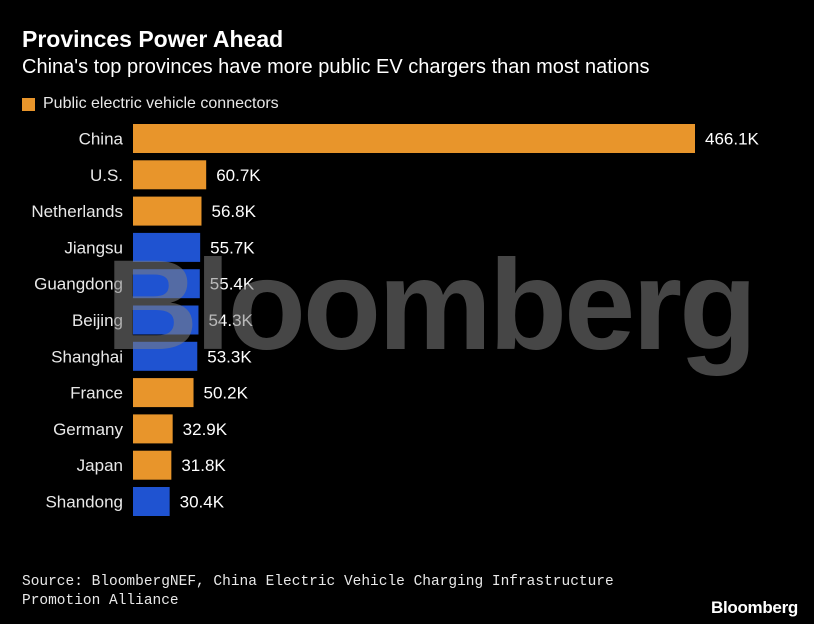 The width and height of the screenshot is (814, 624). What do you see at coordinates (166, 320) in the screenshot?
I see `bar-beijing` at bounding box center [166, 320].